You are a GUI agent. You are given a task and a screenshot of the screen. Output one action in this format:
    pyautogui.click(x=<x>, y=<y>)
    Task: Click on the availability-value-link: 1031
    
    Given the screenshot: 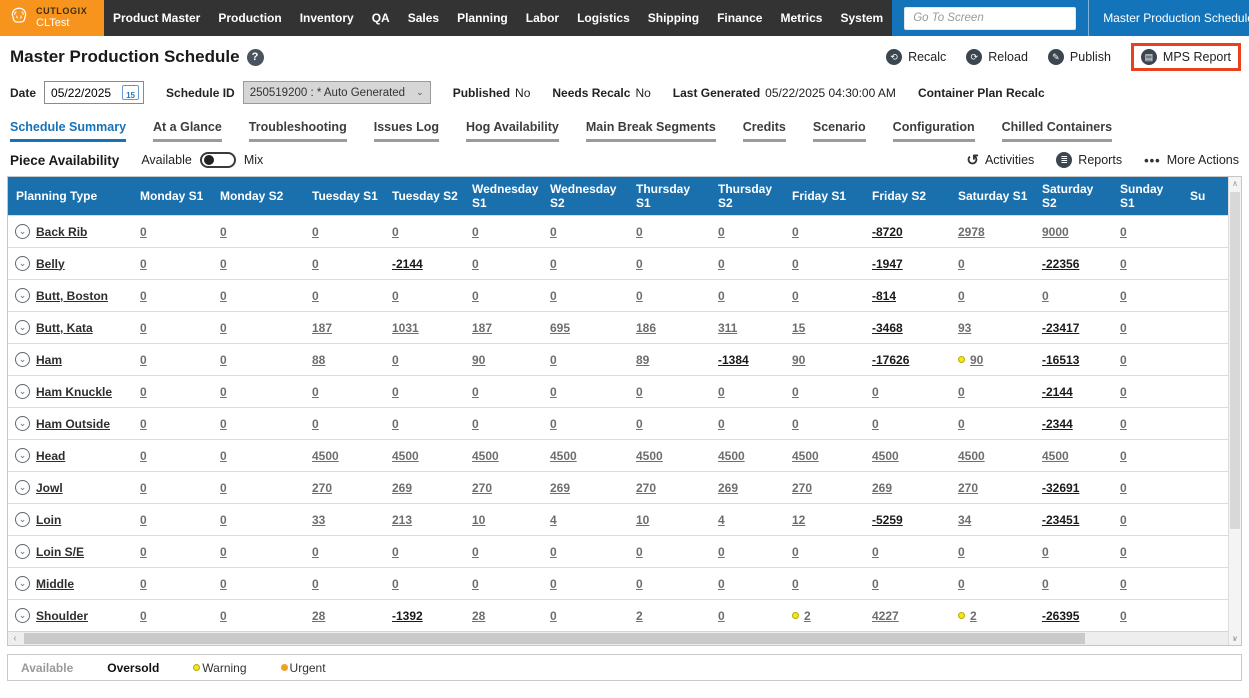 What is the action you would take?
    pyautogui.click(x=405, y=327)
    